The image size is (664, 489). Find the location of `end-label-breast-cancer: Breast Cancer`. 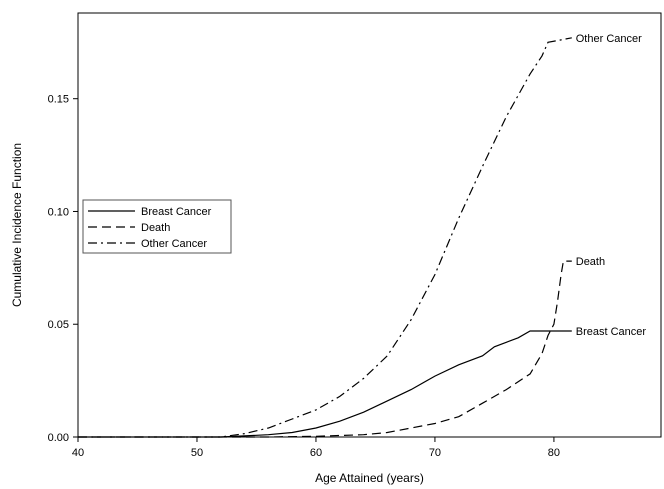

end-label-breast-cancer: Breast Cancer is located at coordinates (611, 332).